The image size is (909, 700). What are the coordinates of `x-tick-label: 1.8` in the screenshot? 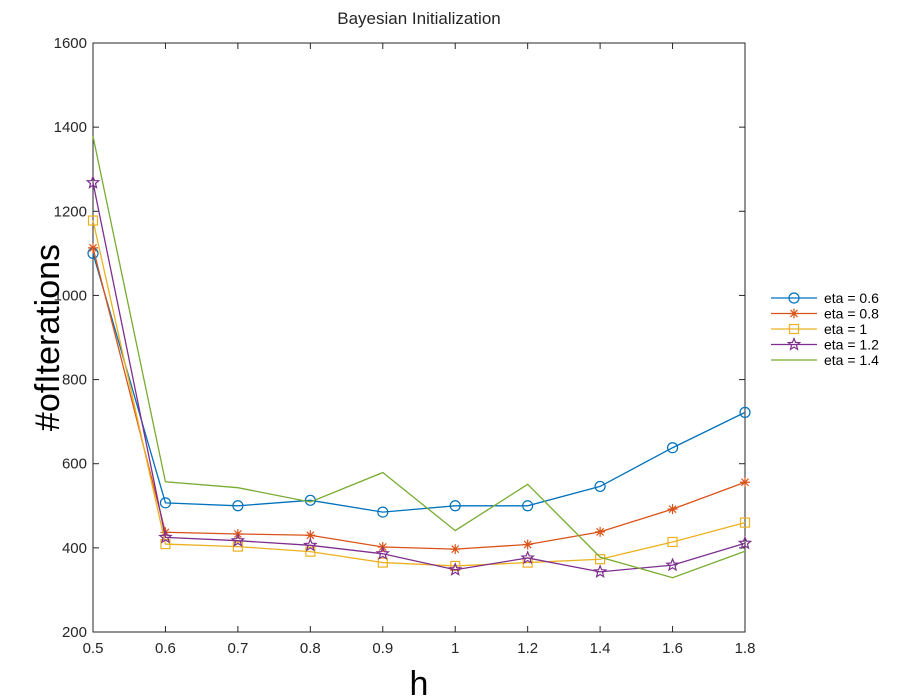 It's located at (745, 648).